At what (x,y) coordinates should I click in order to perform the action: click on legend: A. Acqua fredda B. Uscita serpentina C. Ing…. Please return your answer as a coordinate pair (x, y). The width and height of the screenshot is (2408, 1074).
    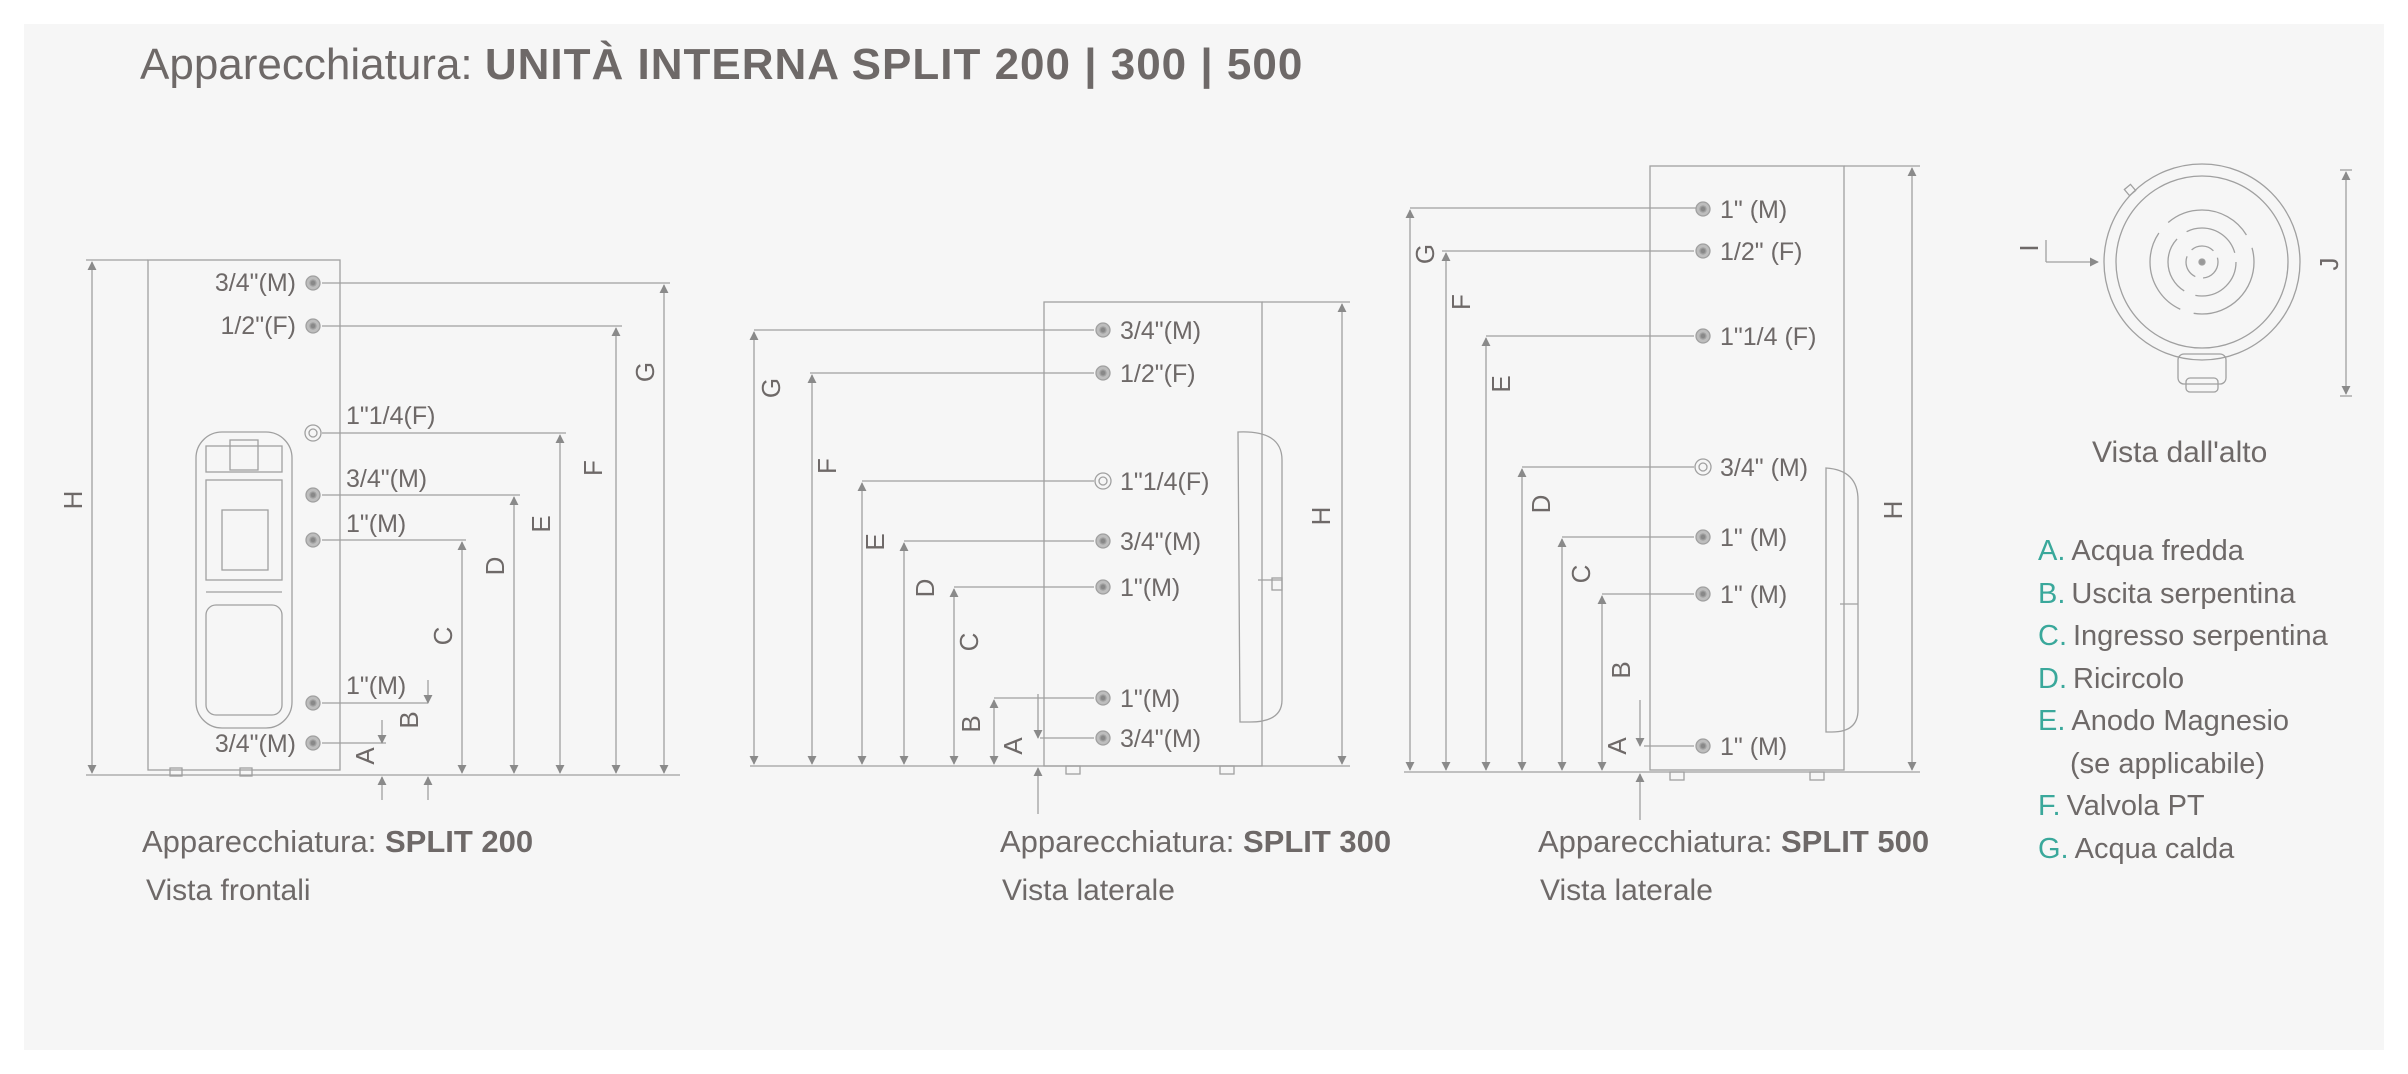
    Looking at the image, I should click on (2183, 700).